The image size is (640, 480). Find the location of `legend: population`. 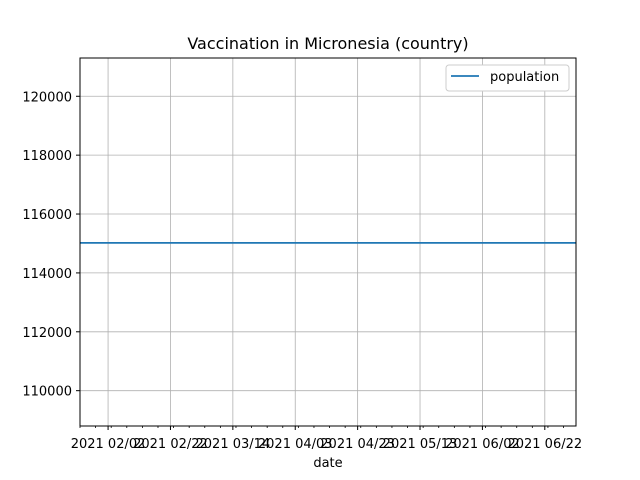

legend: population is located at coordinates (507, 78).